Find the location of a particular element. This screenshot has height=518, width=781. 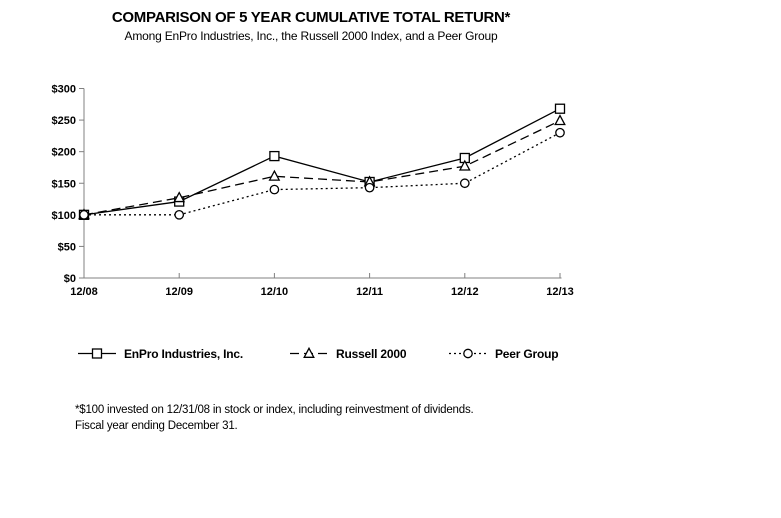

legend-item-peer-group: Peer Group is located at coordinates (504, 353).